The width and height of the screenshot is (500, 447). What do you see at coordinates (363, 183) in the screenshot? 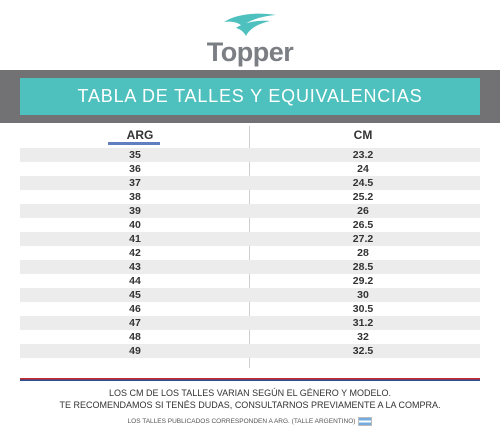
I see `cm-size: 24.5` at bounding box center [363, 183].